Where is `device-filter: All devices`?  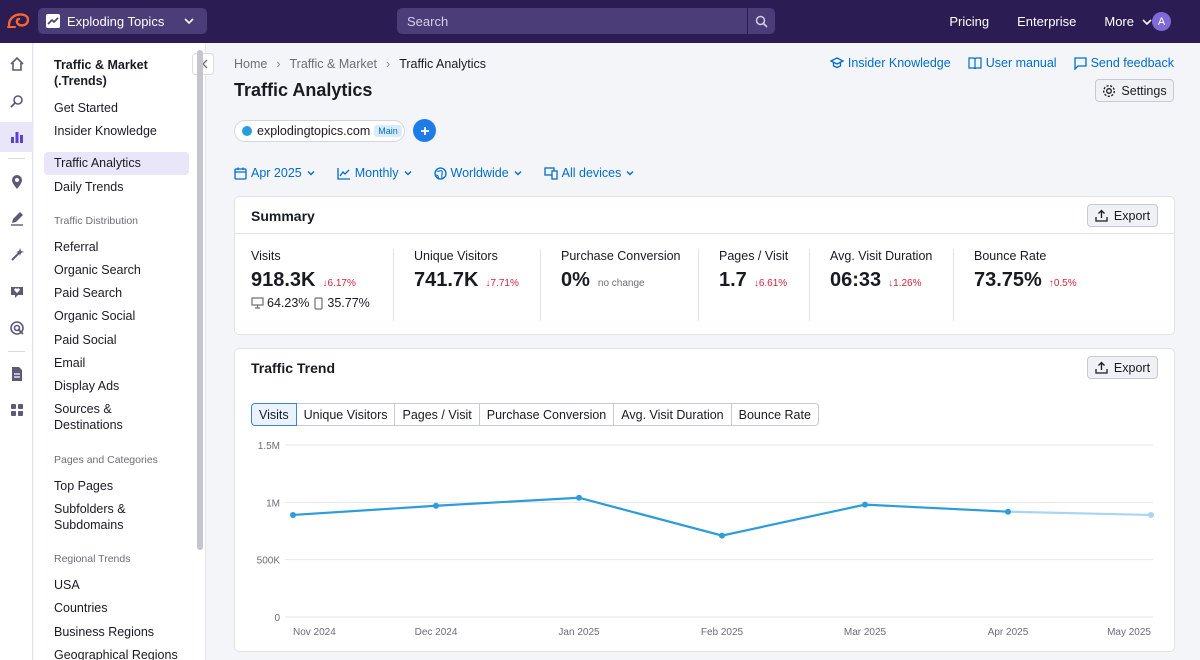 device-filter: All devices is located at coordinates (589, 173).